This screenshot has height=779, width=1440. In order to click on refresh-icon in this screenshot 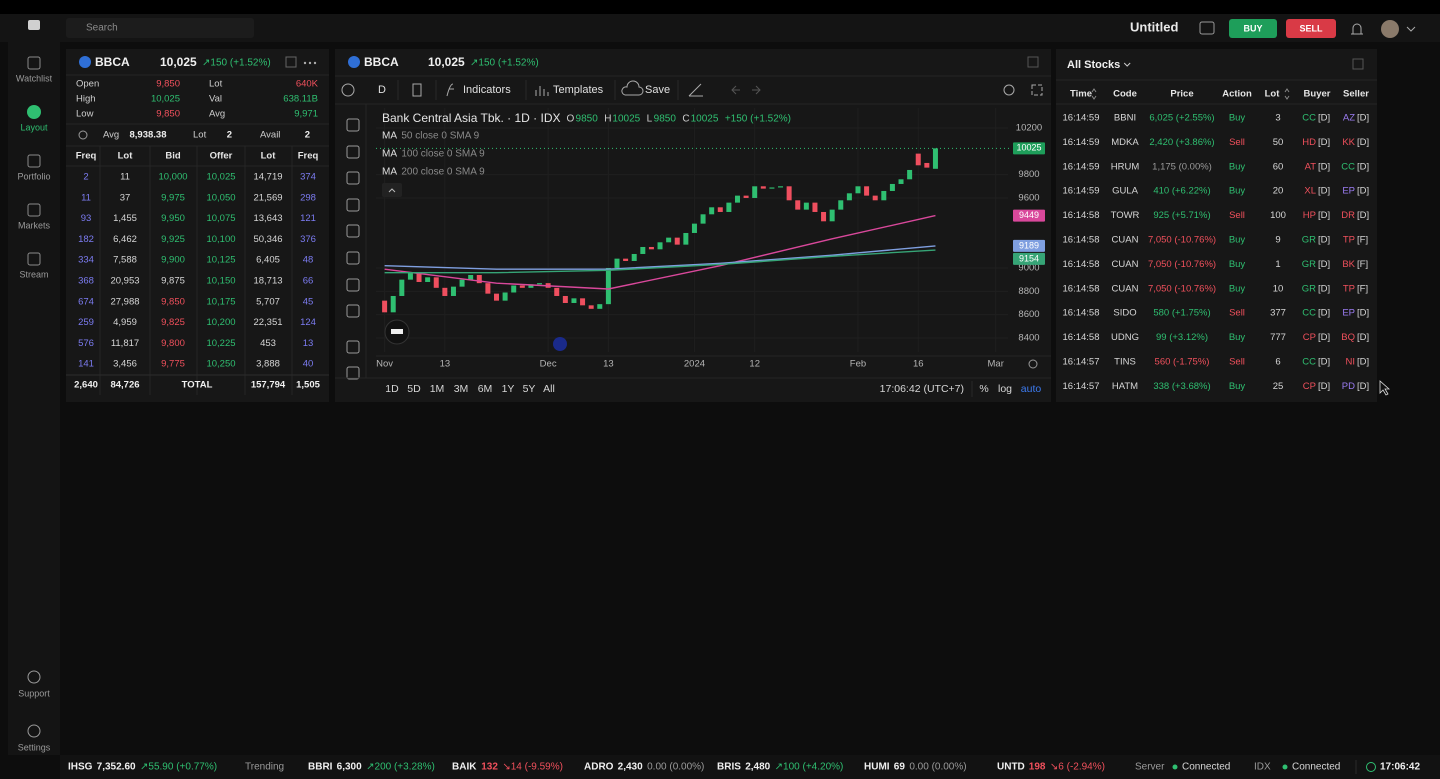, I will do `click(83, 135)`.